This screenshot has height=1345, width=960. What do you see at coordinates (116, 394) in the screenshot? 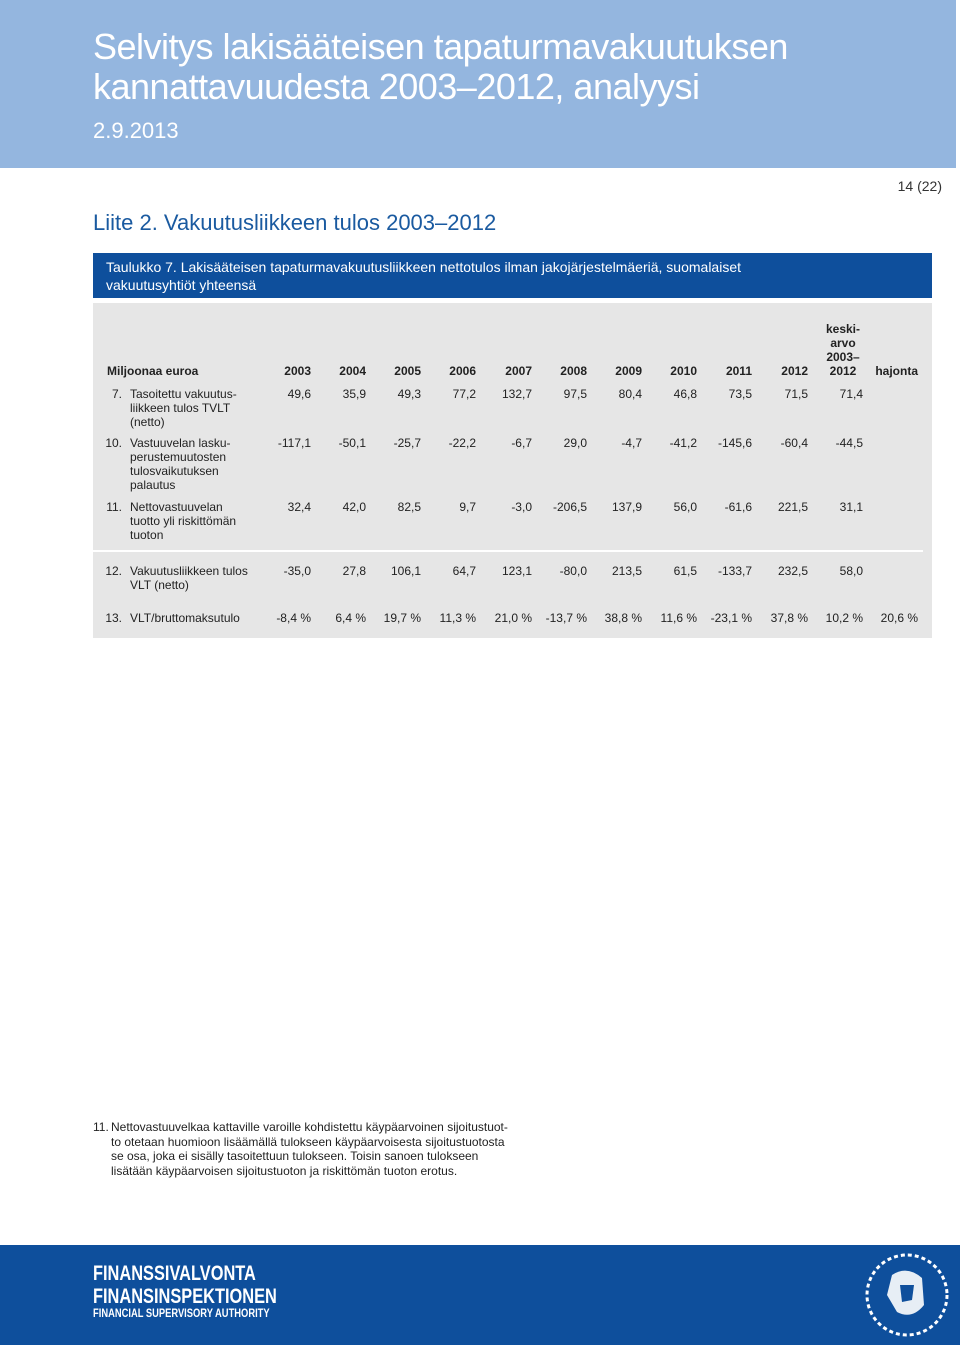
I see `row-number: 7.` at bounding box center [116, 394].